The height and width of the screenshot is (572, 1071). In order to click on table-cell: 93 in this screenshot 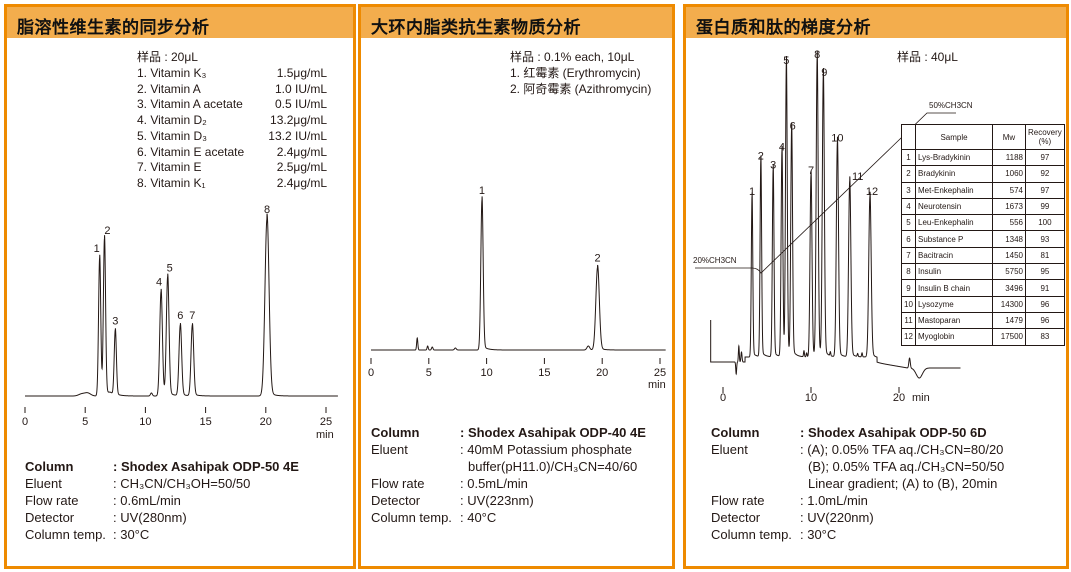, I will do `click(1045, 239)`.